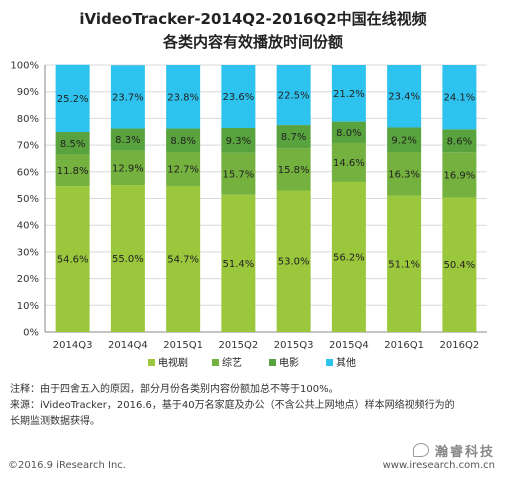  I want to click on note-text: 注释：由于四舍五入的原因，部分月份各类别内容份额加总不等于100%。, so click(174, 389).